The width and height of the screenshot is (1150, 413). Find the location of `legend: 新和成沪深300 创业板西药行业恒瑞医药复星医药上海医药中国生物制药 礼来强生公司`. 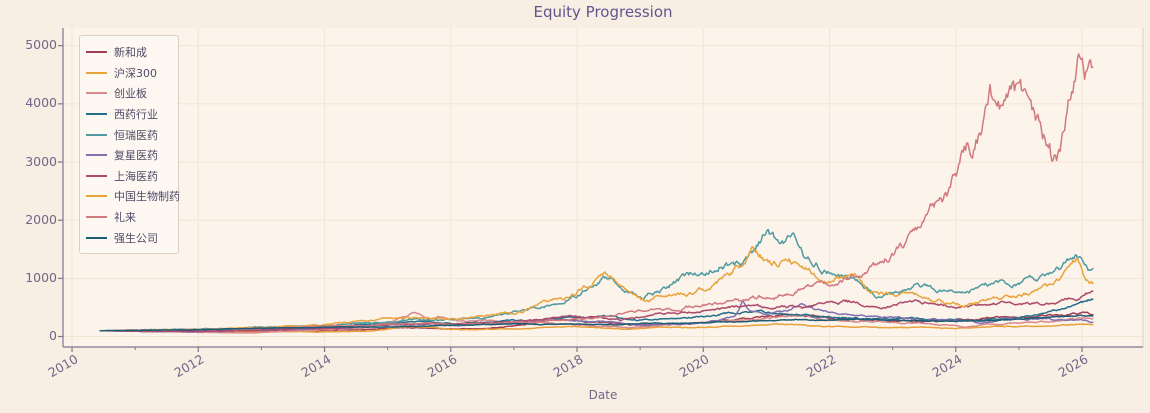

legend: 新和成沪深300 创业板西药行业恒瑞医药复星医药上海医药中国生物制药 礼来强生公司 is located at coordinates (129, 144).